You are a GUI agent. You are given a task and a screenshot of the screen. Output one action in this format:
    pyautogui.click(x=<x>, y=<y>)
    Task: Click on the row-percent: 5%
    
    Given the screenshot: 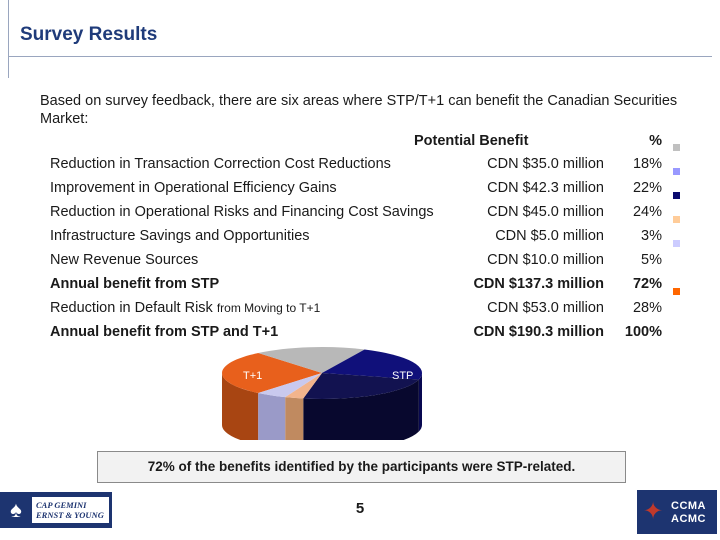 What is the action you would take?
    pyautogui.click(x=651, y=260)
    